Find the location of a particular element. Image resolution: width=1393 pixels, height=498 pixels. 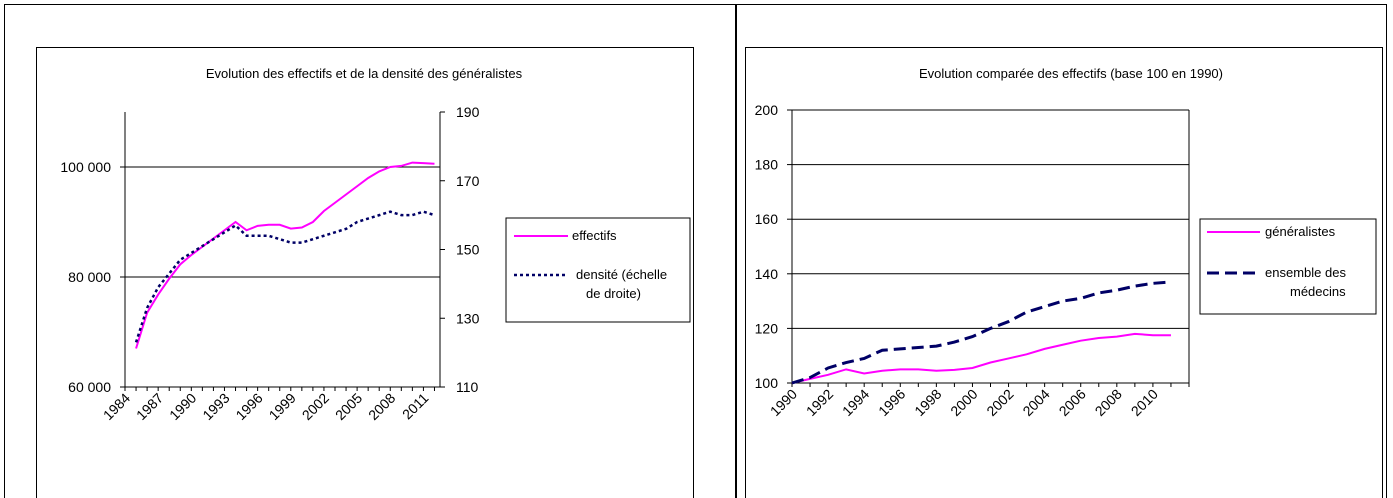

chart1-x-tick-label: 1990 is located at coordinates (182, 406).